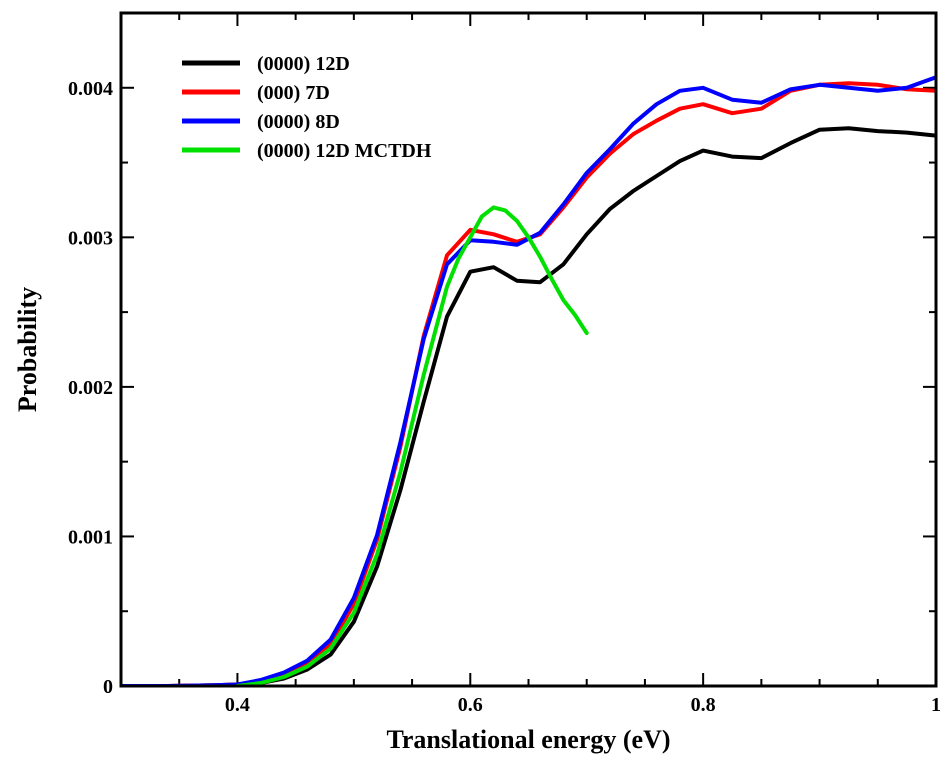 This screenshot has width=945, height=758. I want to click on x-tick-label: 1, so click(936, 705).